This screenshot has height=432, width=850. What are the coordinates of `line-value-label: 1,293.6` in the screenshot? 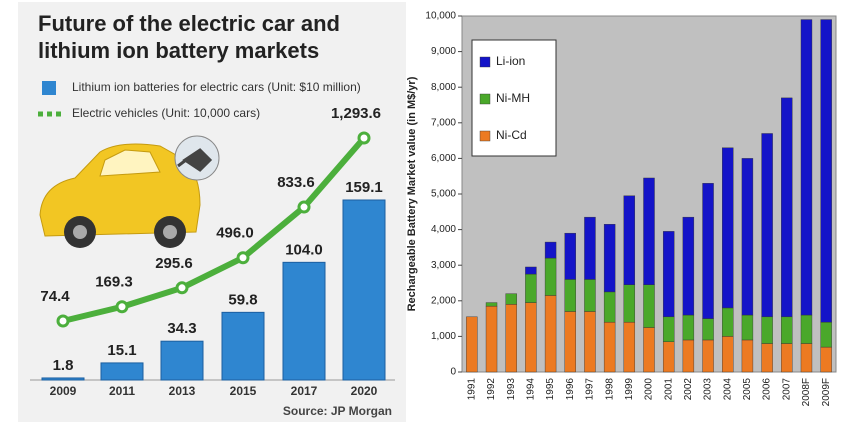 It's located at (356, 113).